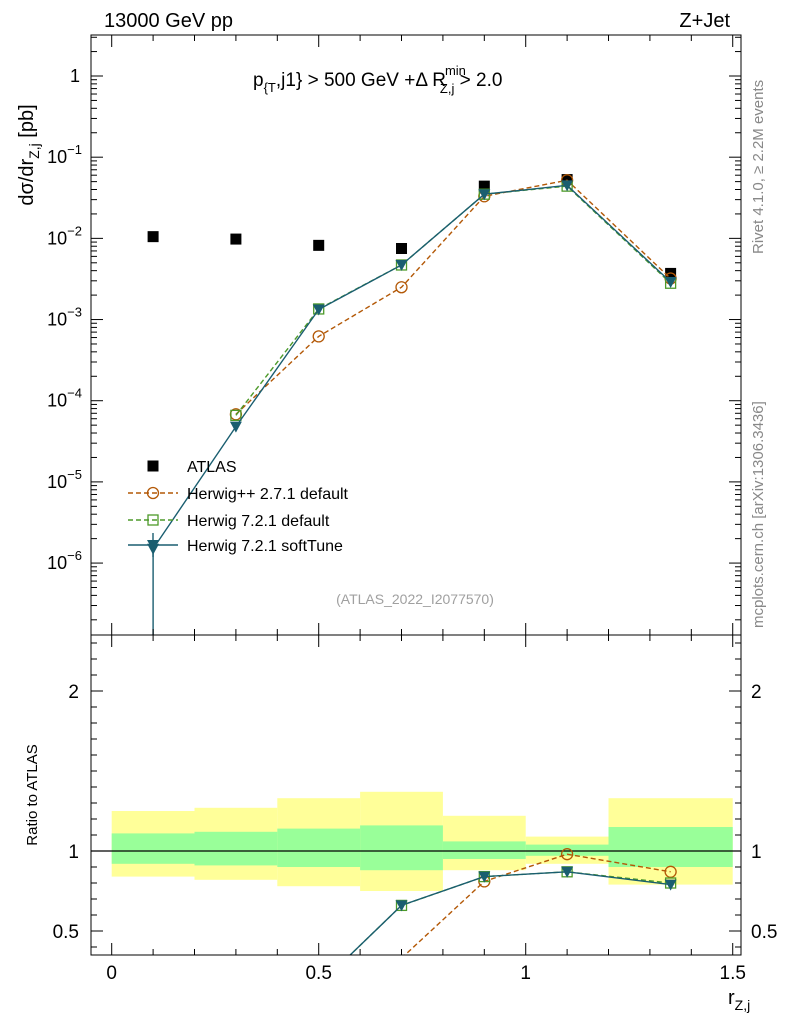 The width and height of the screenshot is (786, 1024). Describe the element at coordinates (64, 398) in the screenshot. I see `main-y-tick-label: 10⁻⁴` at that location.